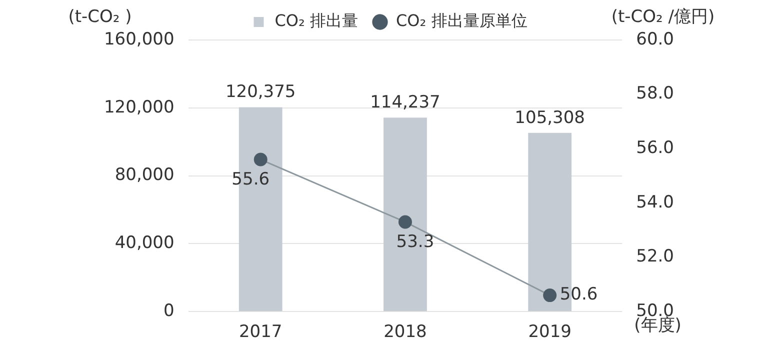 Image resolution: width=768 pixels, height=350 pixels. I want to click on legend-label: CO₂ 排出量, so click(316, 20).